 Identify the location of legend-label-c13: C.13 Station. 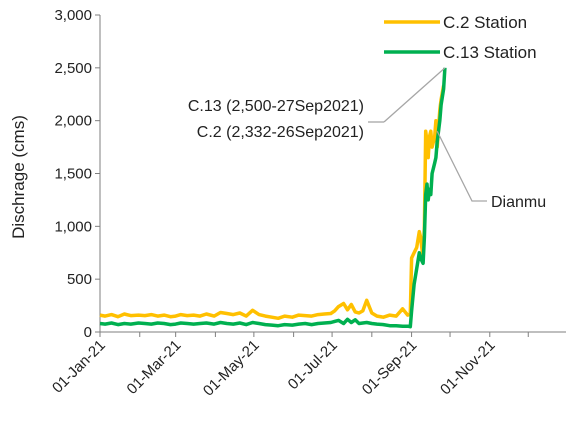
(490, 52).